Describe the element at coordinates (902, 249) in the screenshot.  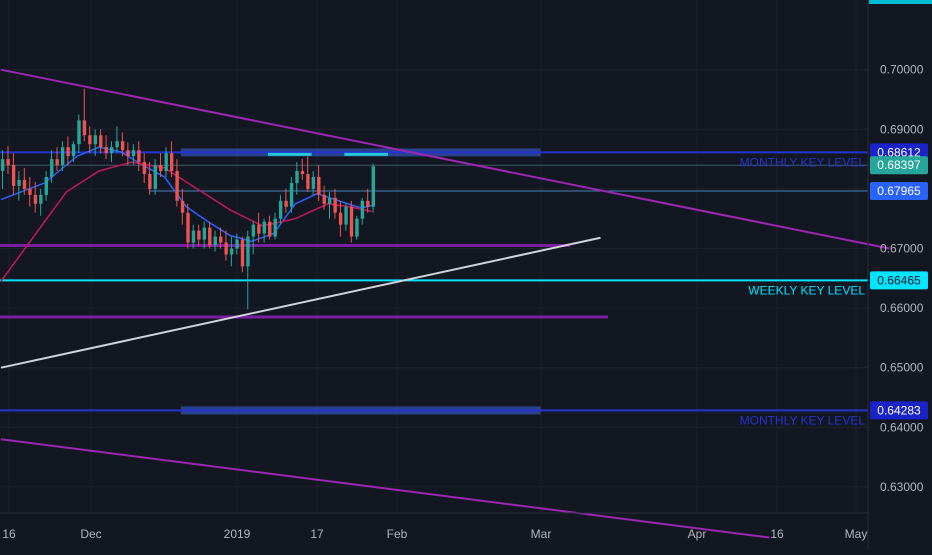
I see `price-tick-label: 0.67000` at that location.